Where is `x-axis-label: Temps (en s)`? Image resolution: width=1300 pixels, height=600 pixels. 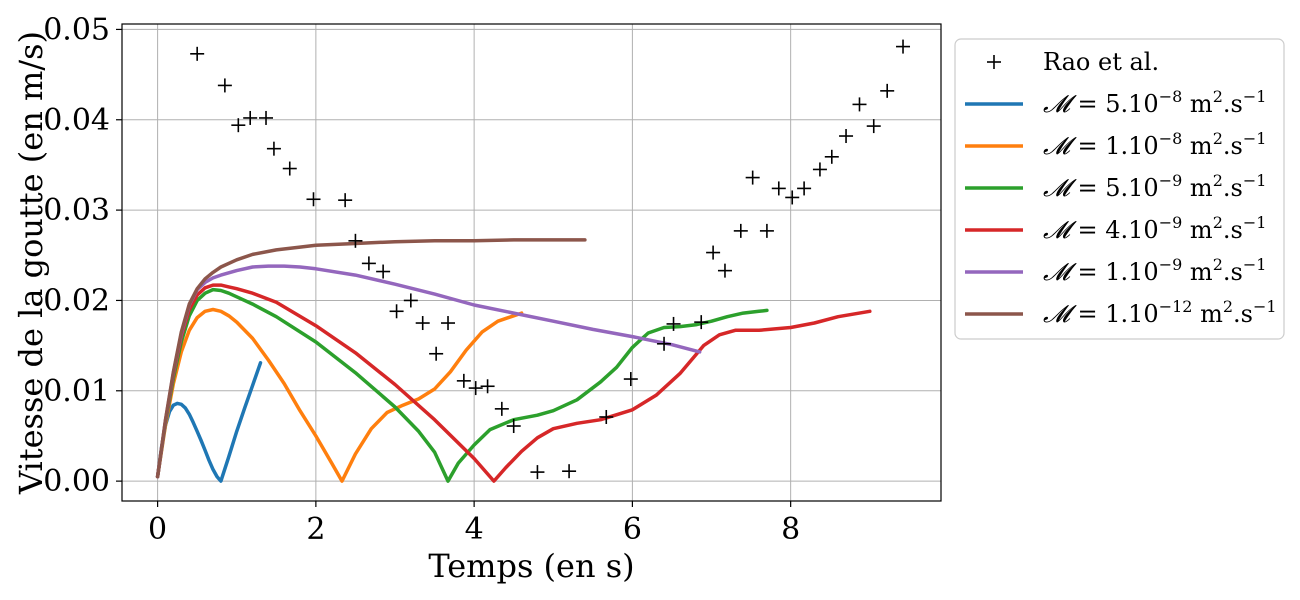 x-axis-label: Temps (en s) is located at coordinates (531, 566).